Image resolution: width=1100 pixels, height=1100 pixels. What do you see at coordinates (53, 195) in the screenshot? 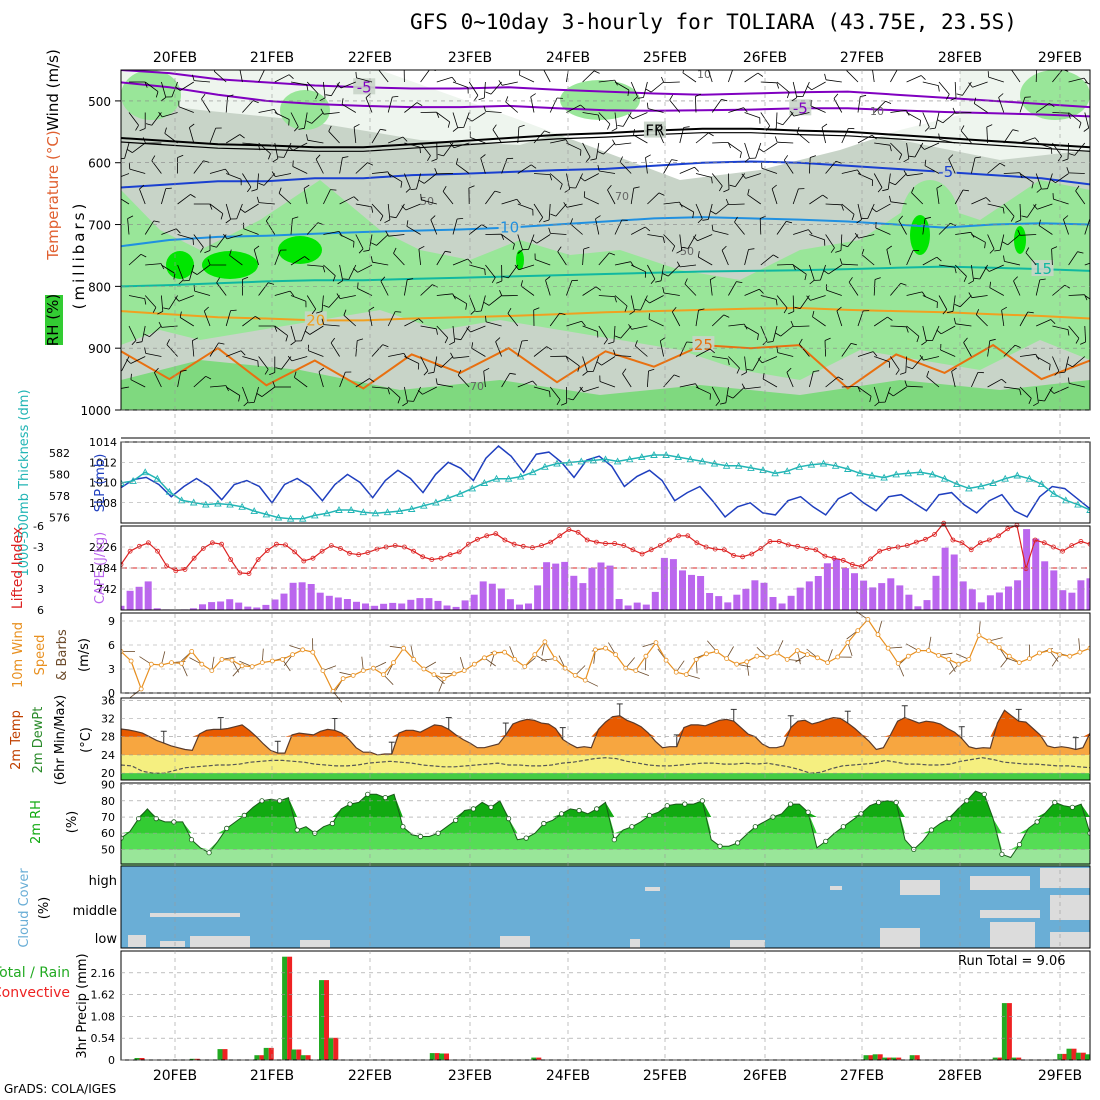
I see `profile-ylabel-temp: Temperature (°C)` at bounding box center [53, 195].